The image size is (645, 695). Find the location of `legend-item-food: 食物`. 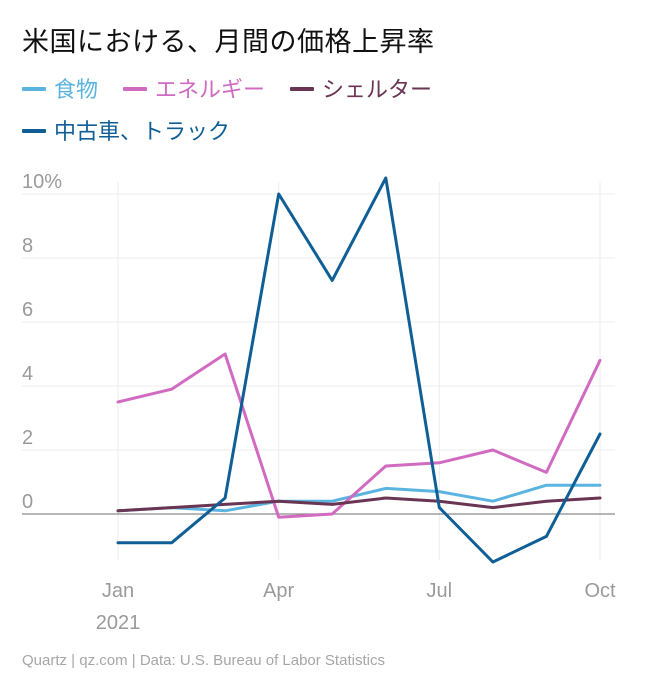

legend-item-food: 食物 is located at coordinates (60, 88).